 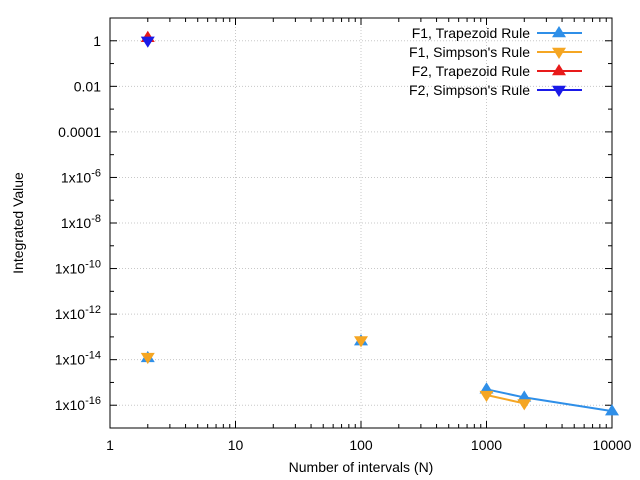 I want to click on legend-label: F1, Simpson's Rule, so click(x=469, y=52).